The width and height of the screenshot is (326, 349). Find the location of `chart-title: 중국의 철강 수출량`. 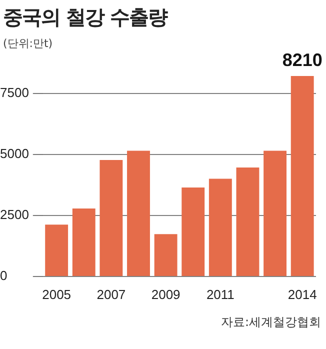

chart-title: 중국의 철강 수출량 is located at coordinates (85, 17).